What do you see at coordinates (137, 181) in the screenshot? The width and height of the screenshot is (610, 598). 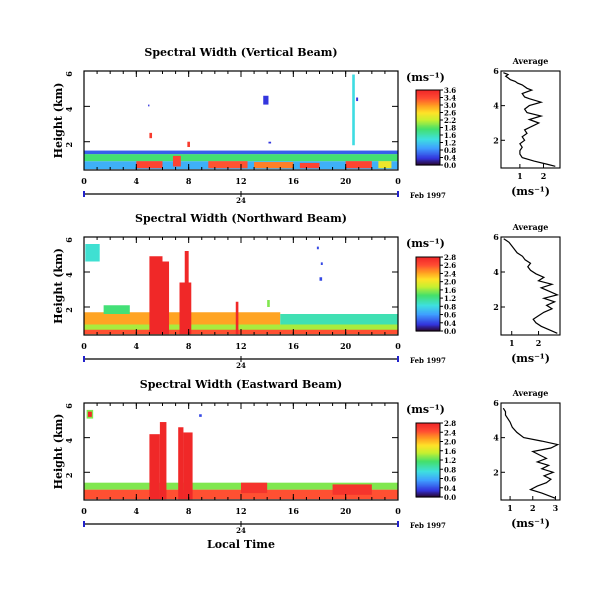 I see `x-tick-label: 4` at bounding box center [137, 181].